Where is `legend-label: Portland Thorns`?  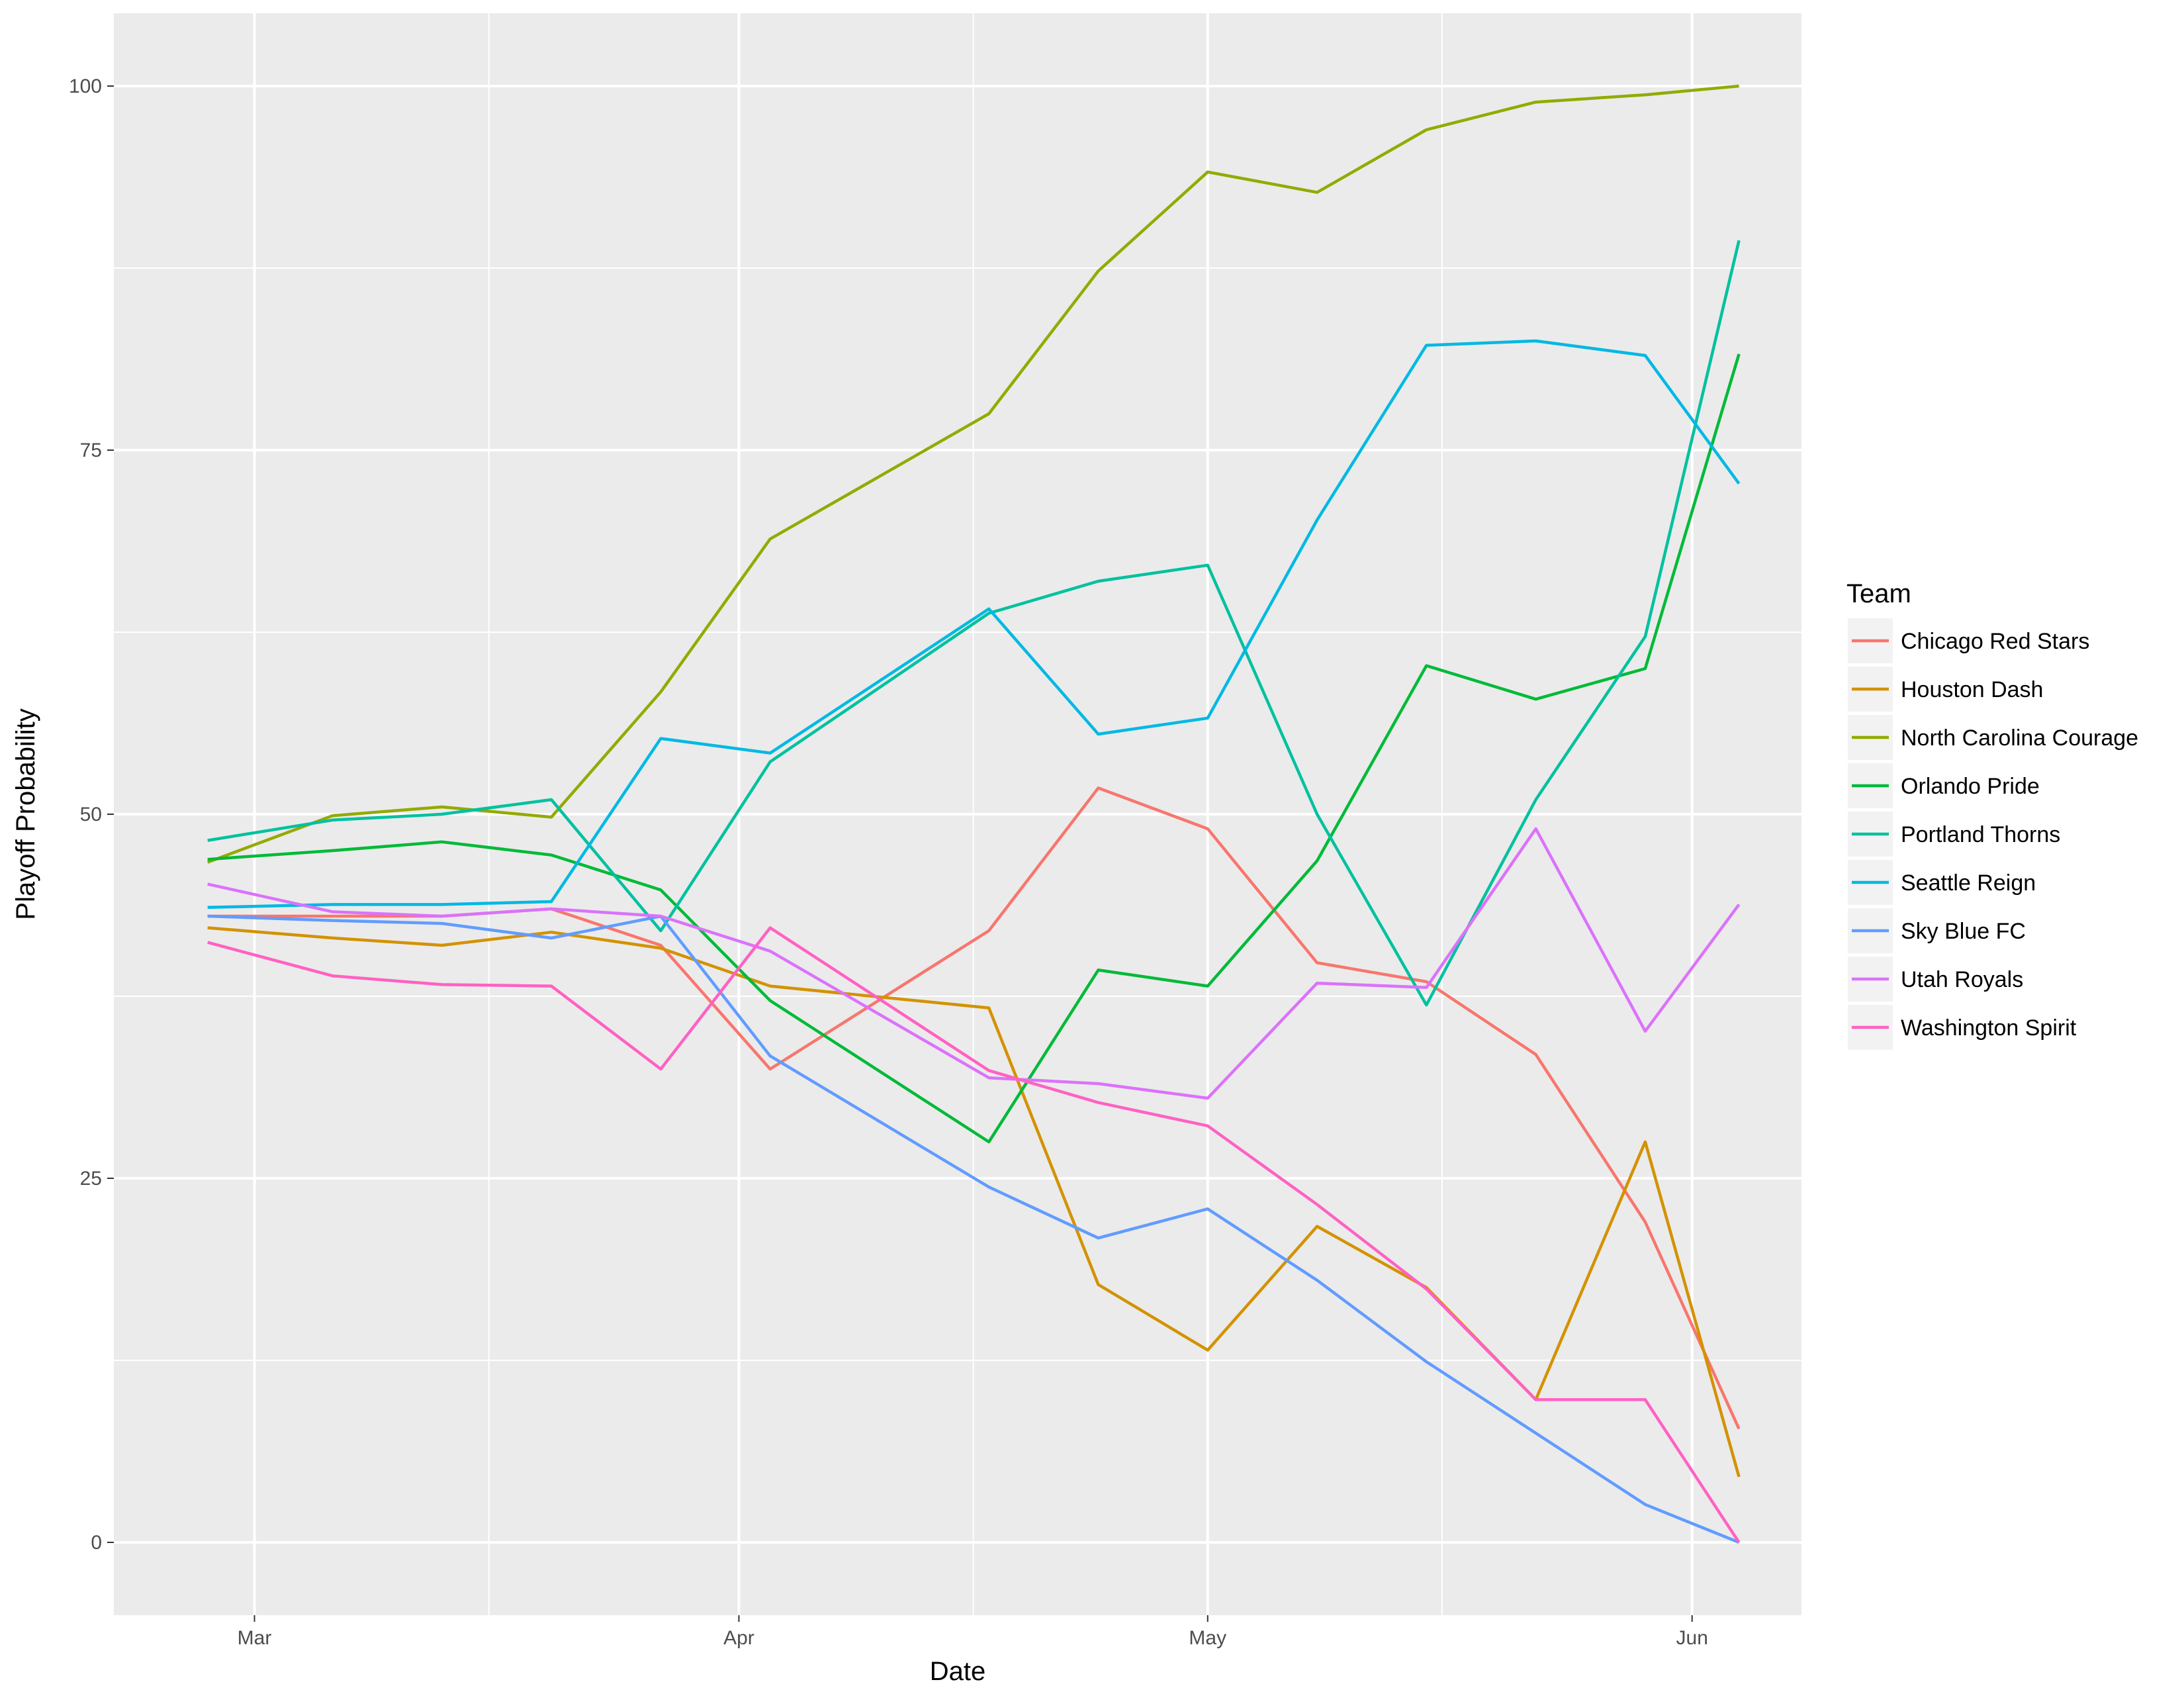
legend-label: Portland Thorns is located at coordinates (1980, 834).